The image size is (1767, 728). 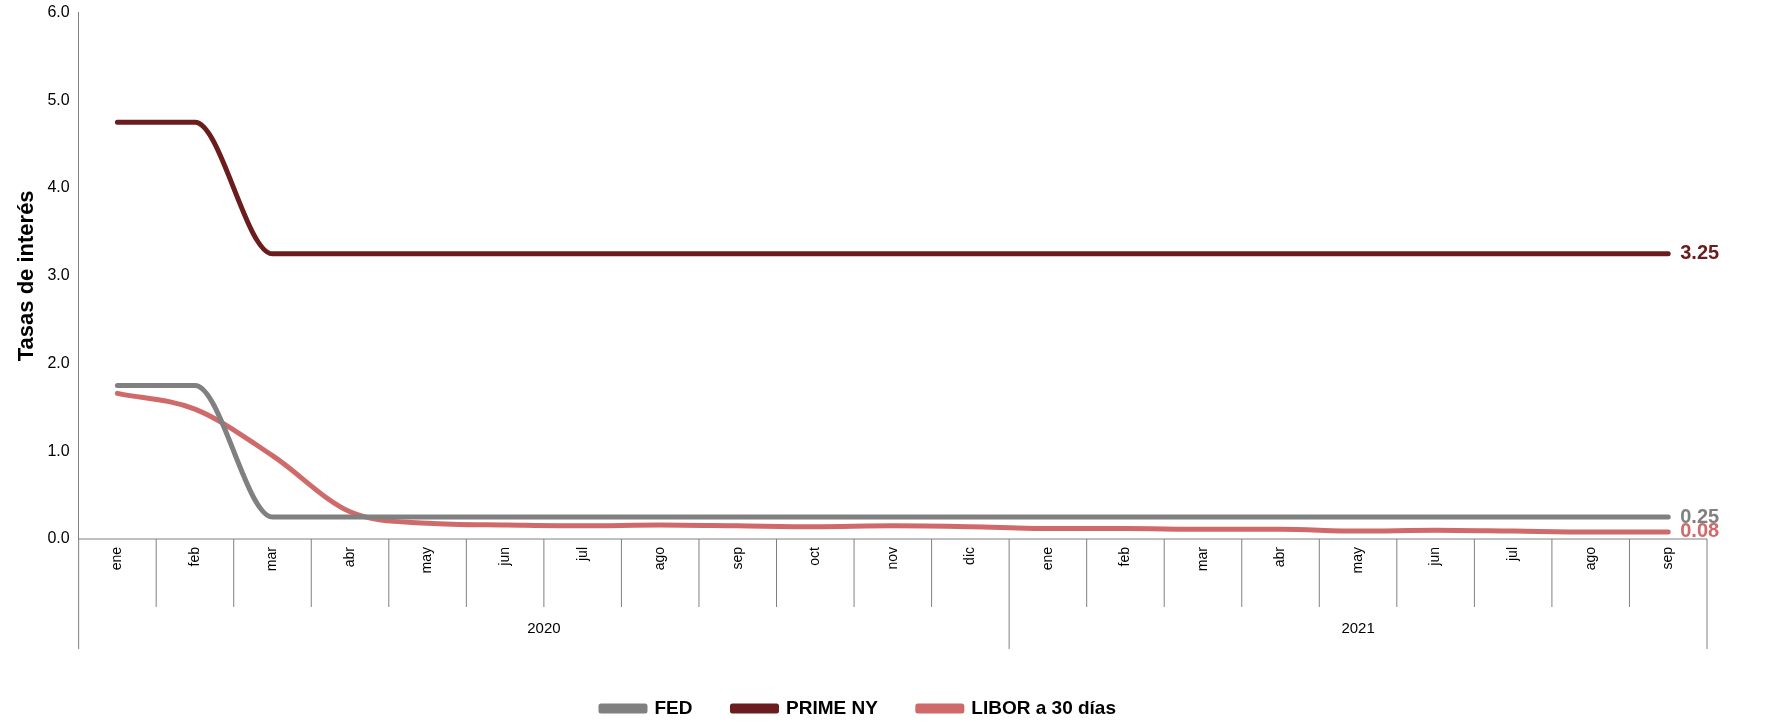 What do you see at coordinates (1044, 707) in the screenshot?
I see `legend-label: LIBOR a 30 días` at bounding box center [1044, 707].